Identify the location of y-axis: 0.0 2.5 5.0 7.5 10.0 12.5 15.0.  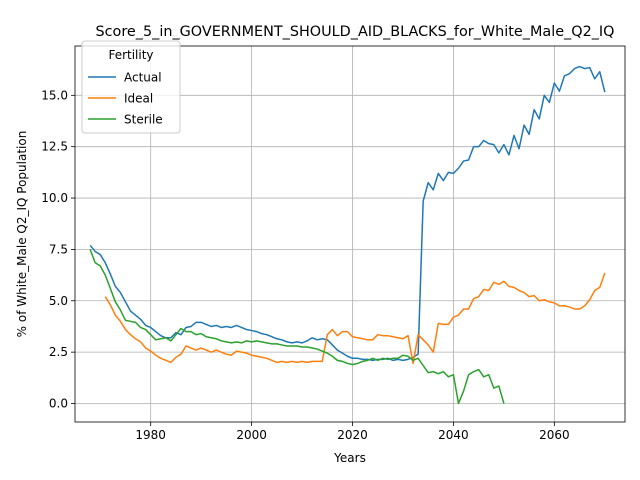
(58, 249).